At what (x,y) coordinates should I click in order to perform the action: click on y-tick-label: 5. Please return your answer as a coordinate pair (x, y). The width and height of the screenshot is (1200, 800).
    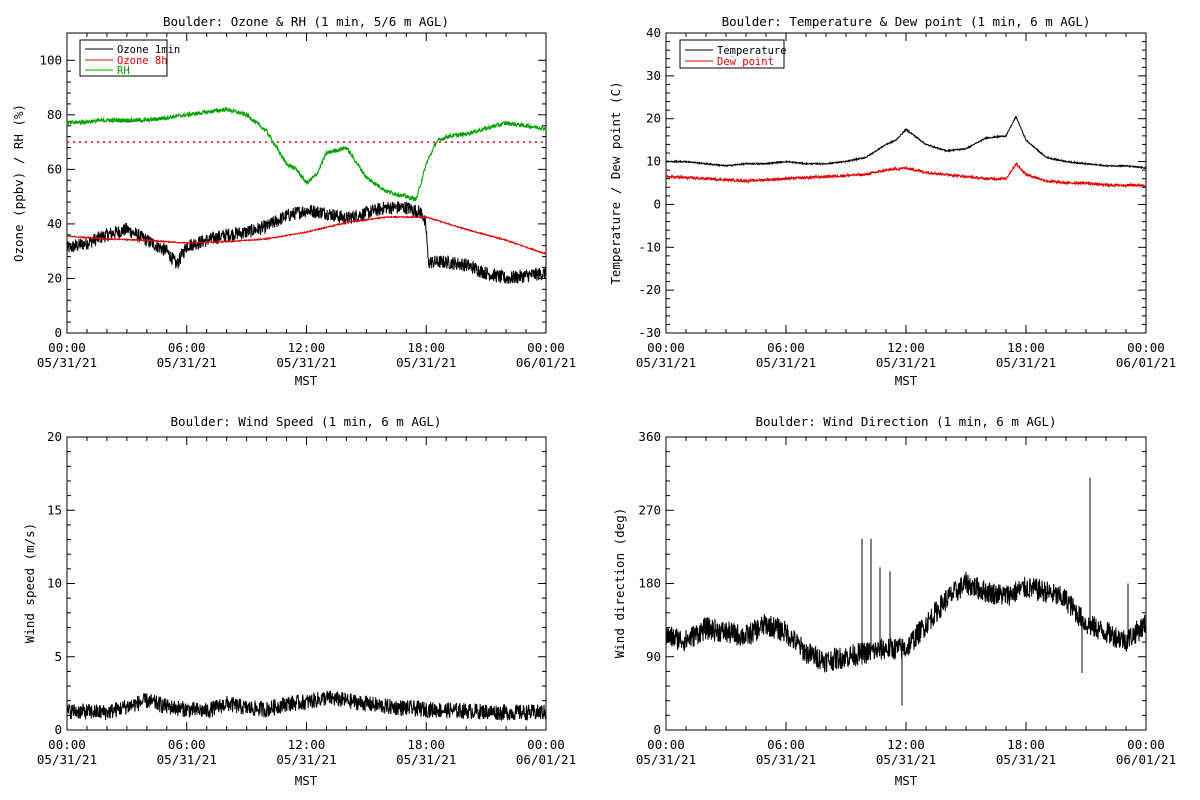
    Looking at the image, I should click on (58, 656).